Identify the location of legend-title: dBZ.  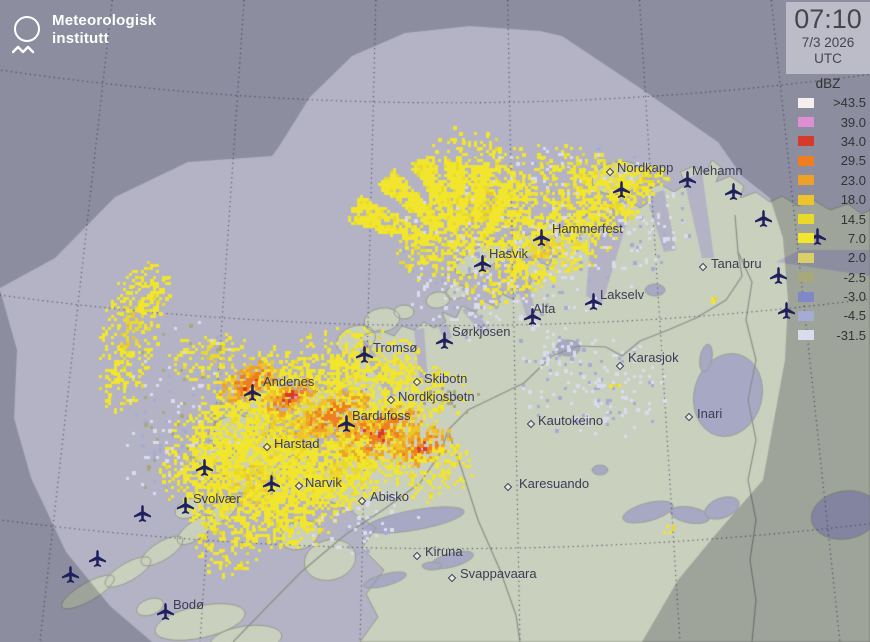
(828, 83).